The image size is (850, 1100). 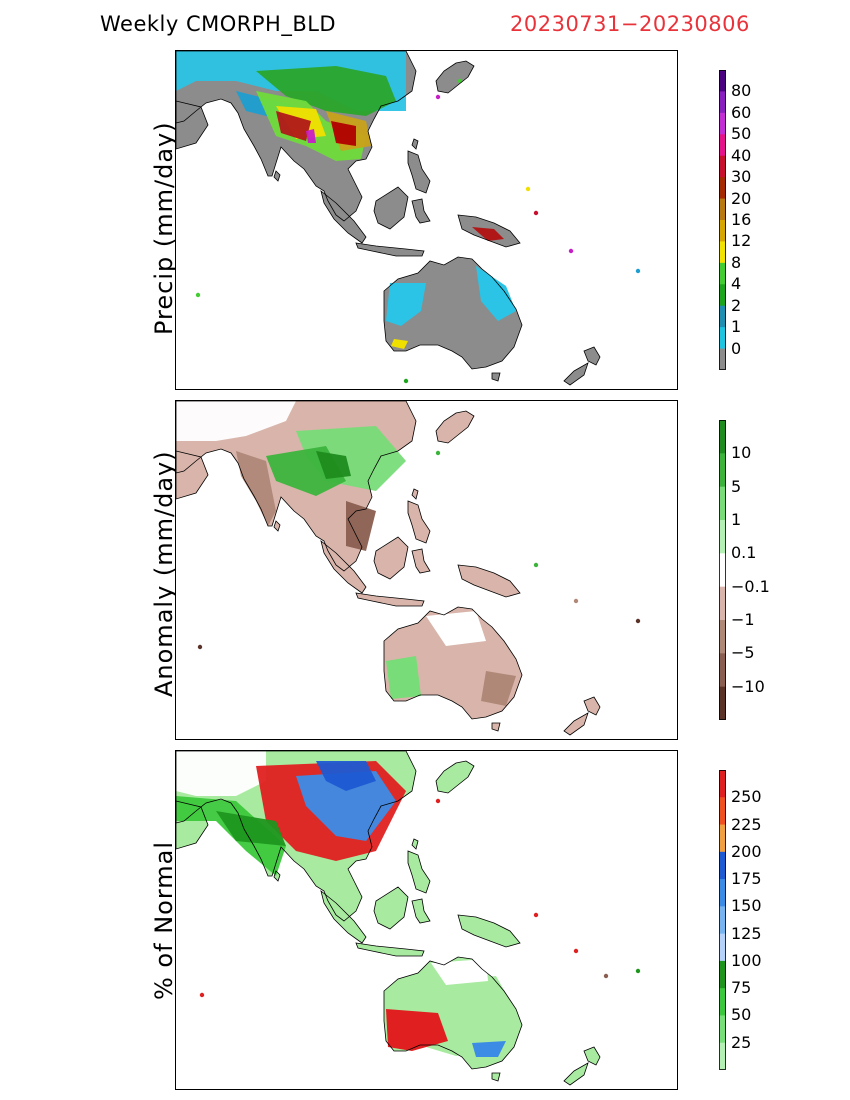 What do you see at coordinates (741, 241) in the screenshot?
I see `colorbar-tick-label: 12` at bounding box center [741, 241].